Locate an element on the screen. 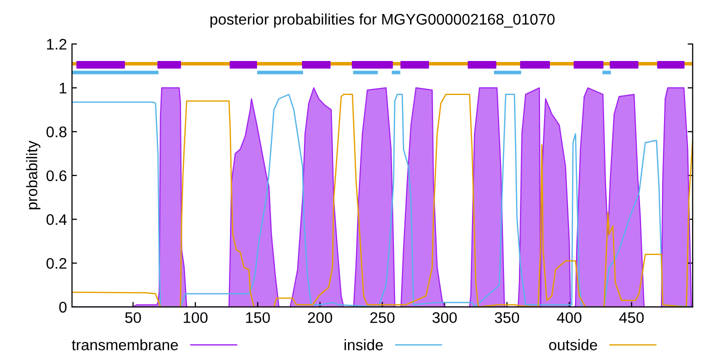 Image resolution: width=720 pixels, height=352 pixels. x-tick-label: 50 is located at coordinates (133, 318).